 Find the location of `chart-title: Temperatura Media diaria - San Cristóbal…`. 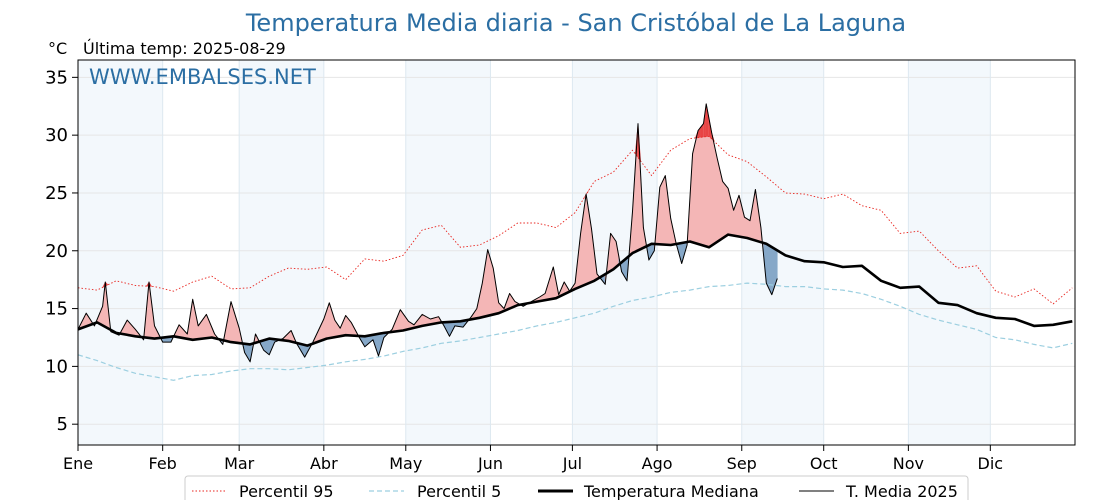

chart-title: Temperatura Media diaria - San Cristóbal… is located at coordinates (575, 23).